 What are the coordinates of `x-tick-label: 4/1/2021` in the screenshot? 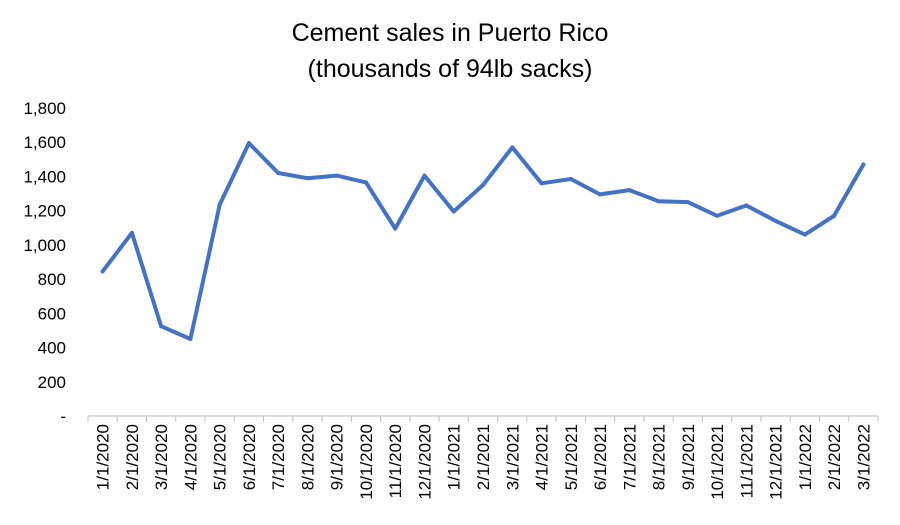 It's located at (542, 457).